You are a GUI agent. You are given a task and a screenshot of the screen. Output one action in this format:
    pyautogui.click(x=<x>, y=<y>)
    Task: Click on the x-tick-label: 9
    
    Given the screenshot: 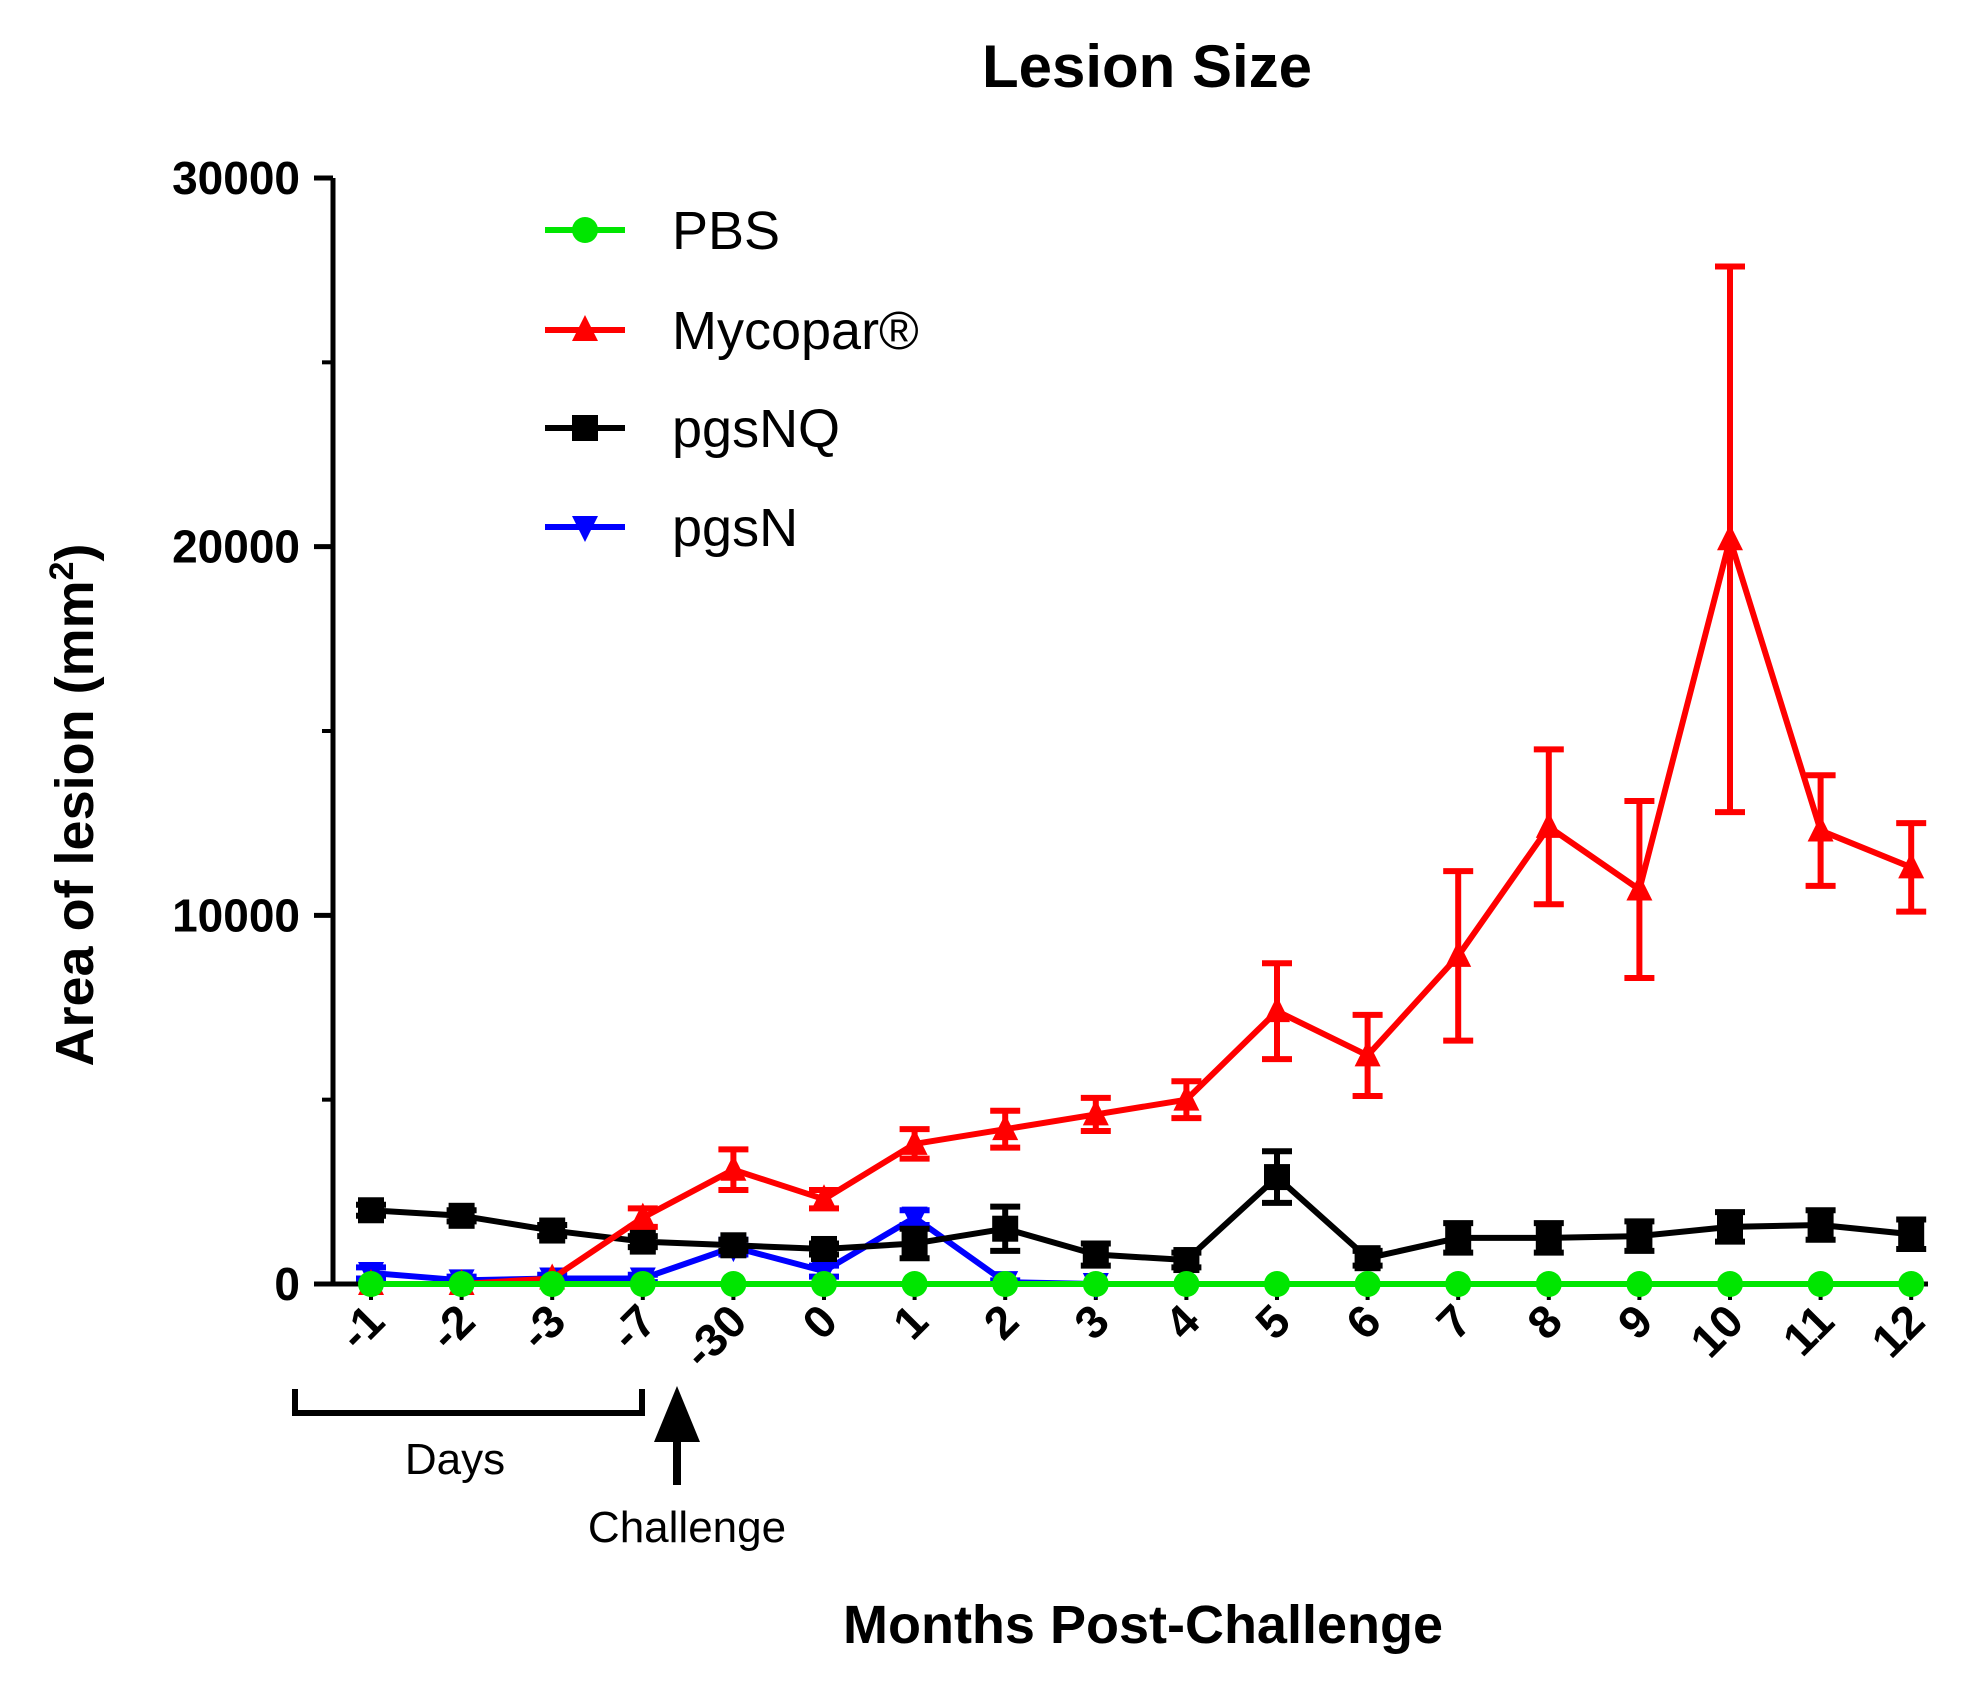 What is the action you would take?
    pyautogui.click(x=1635, y=1321)
    